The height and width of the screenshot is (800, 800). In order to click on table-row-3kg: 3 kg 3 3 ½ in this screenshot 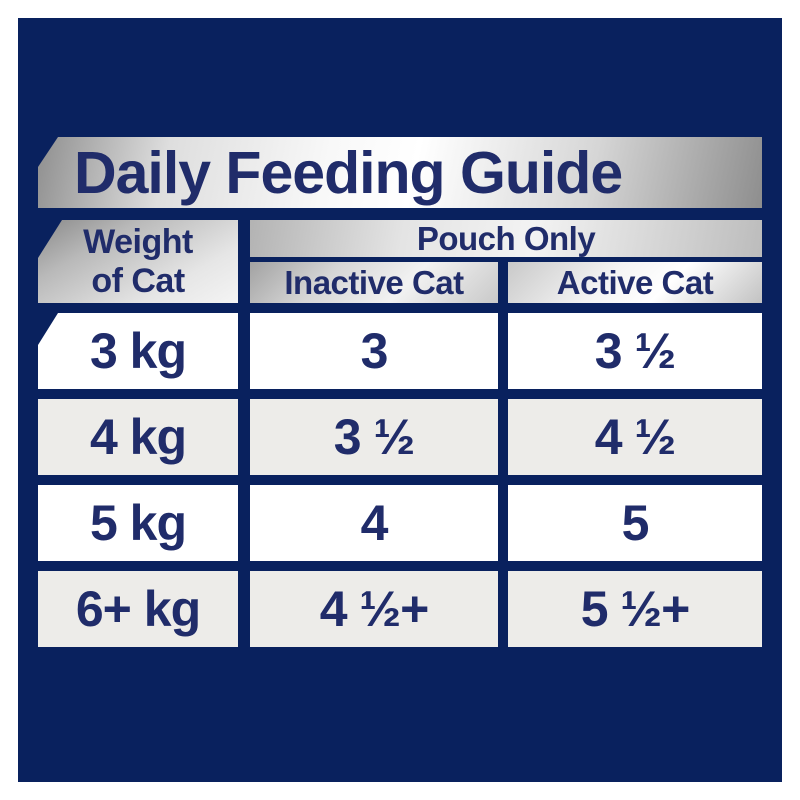, I will do `click(400, 351)`.